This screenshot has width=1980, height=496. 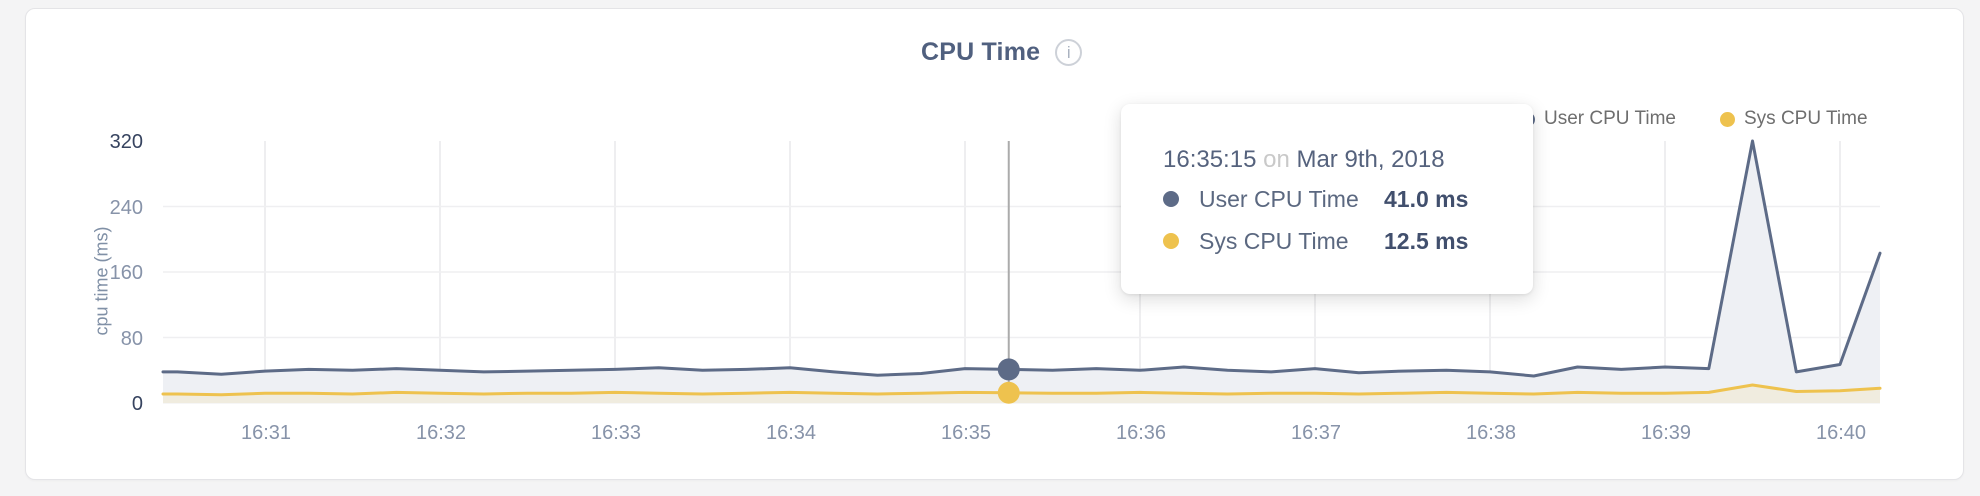 What do you see at coordinates (966, 433) in the screenshot?
I see `x-tick-label: 16:35` at bounding box center [966, 433].